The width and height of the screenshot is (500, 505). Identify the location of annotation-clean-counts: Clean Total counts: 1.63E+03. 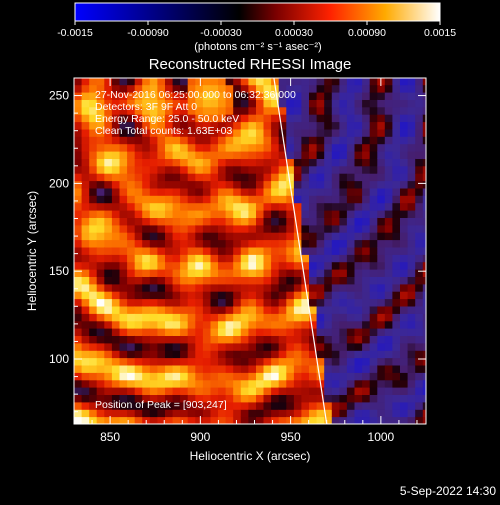
(163, 131).